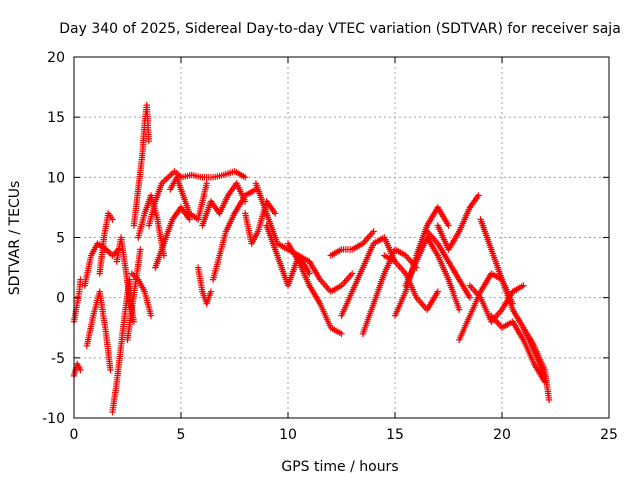 The width and height of the screenshot is (640, 480). I want to click on y-tick-label: -5, so click(58, 359).